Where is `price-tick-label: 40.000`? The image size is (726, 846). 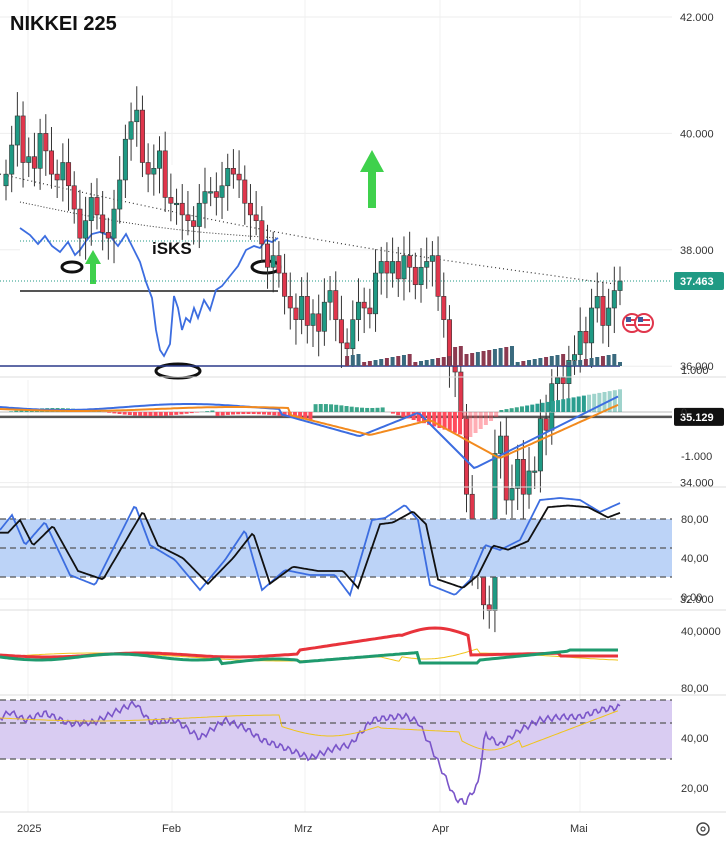
price-tick-label: 40.000 is located at coordinates (697, 134).